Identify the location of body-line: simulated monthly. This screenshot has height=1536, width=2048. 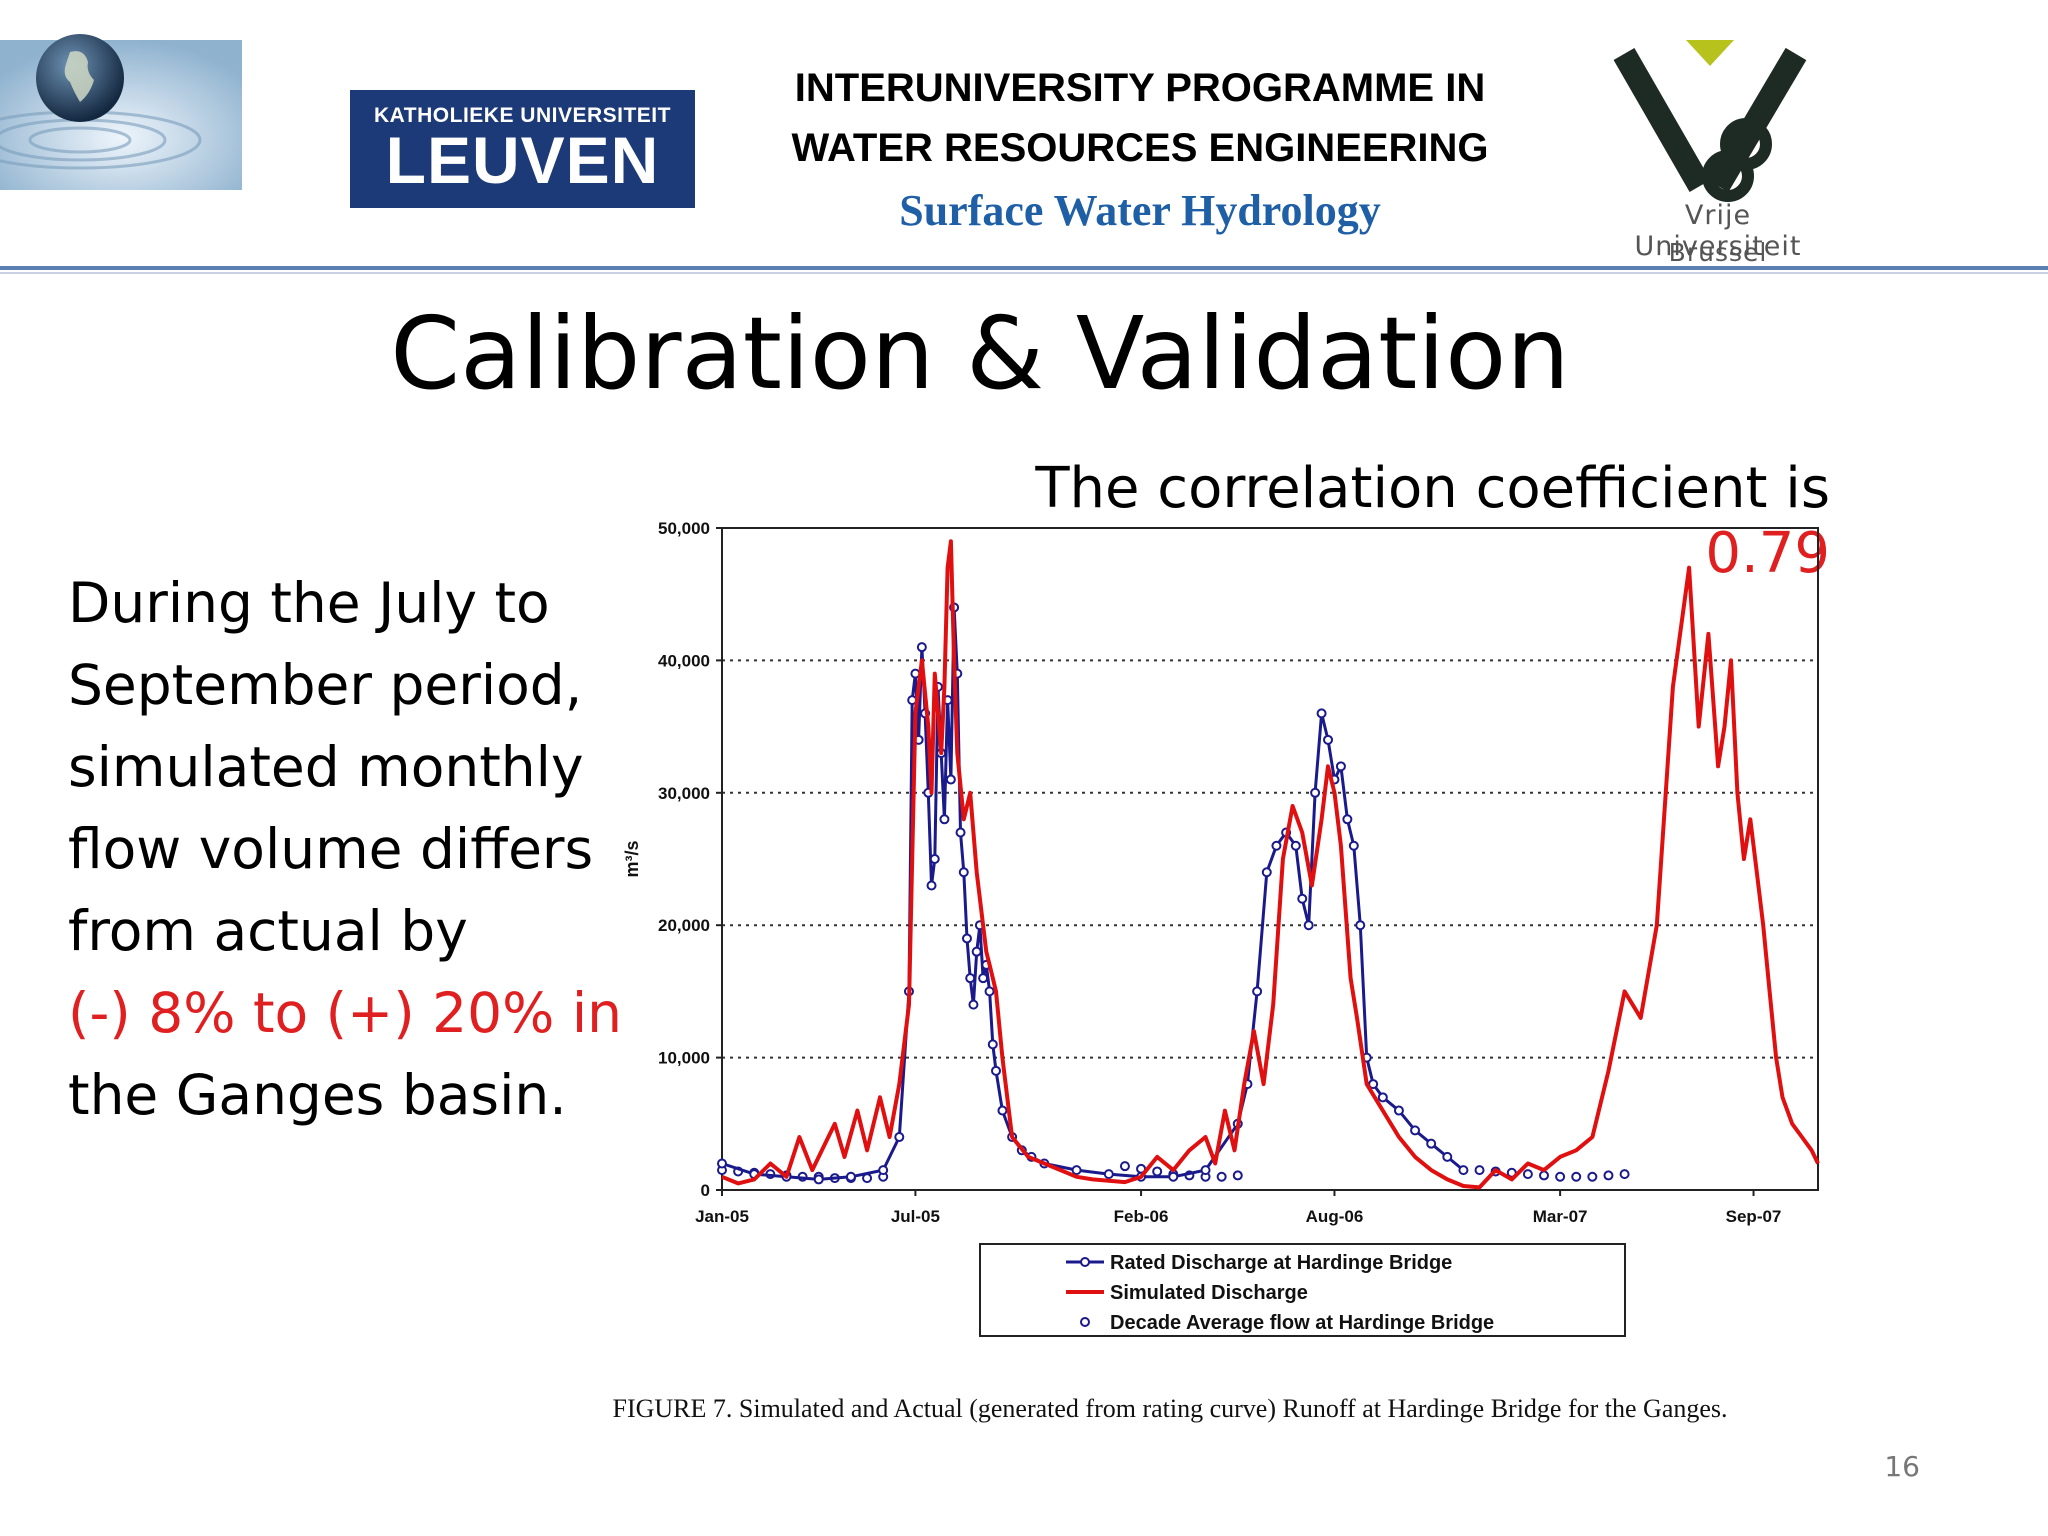
(326, 767).